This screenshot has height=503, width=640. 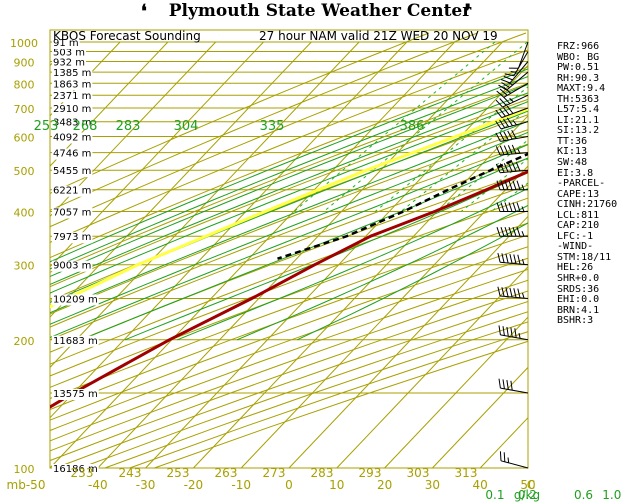 I want to click on mixing-ratio-tick-label: 1.0, so click(x=611, y=495).